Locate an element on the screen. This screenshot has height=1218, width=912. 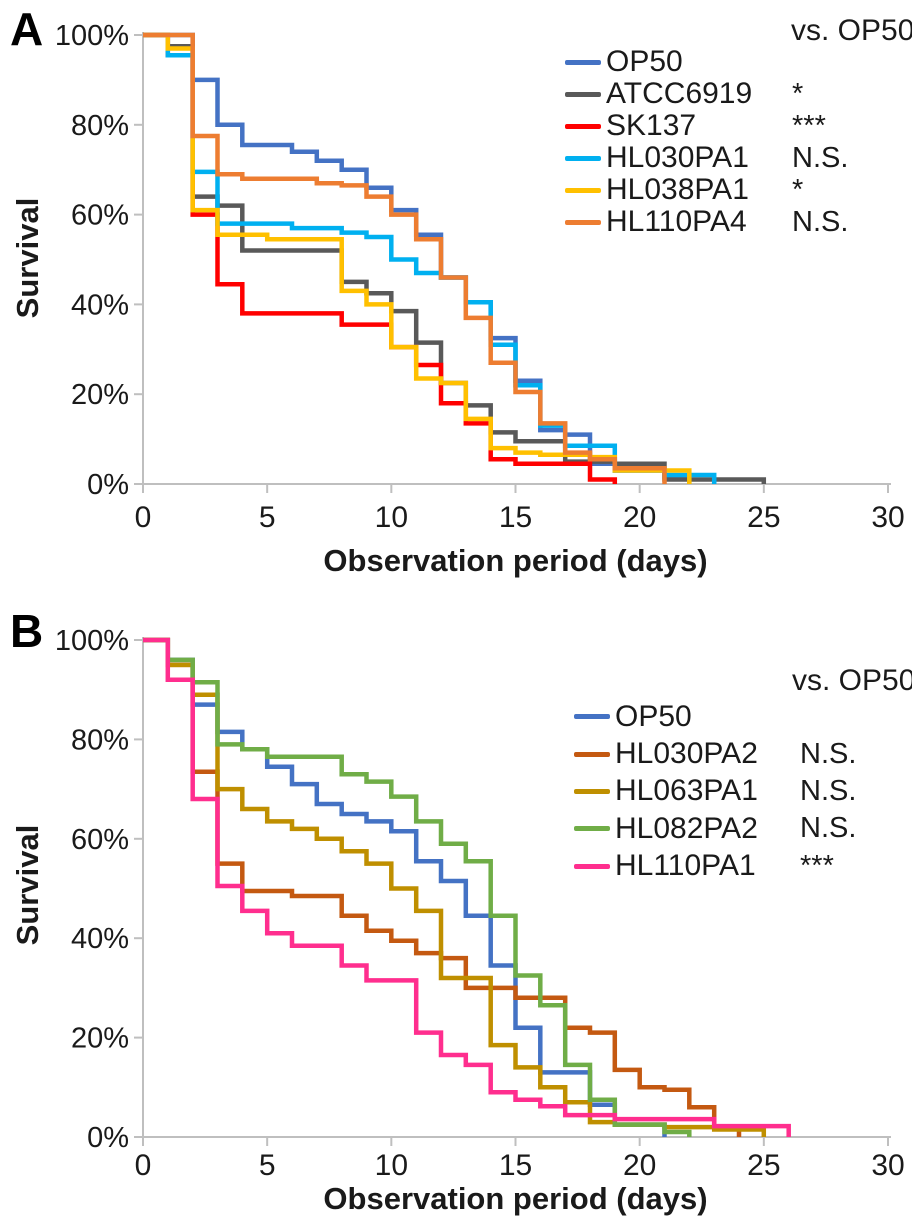
panel-b-legend-item-HL063PA1: HL063PA1 N.S. is located at coordinates (715, 791).